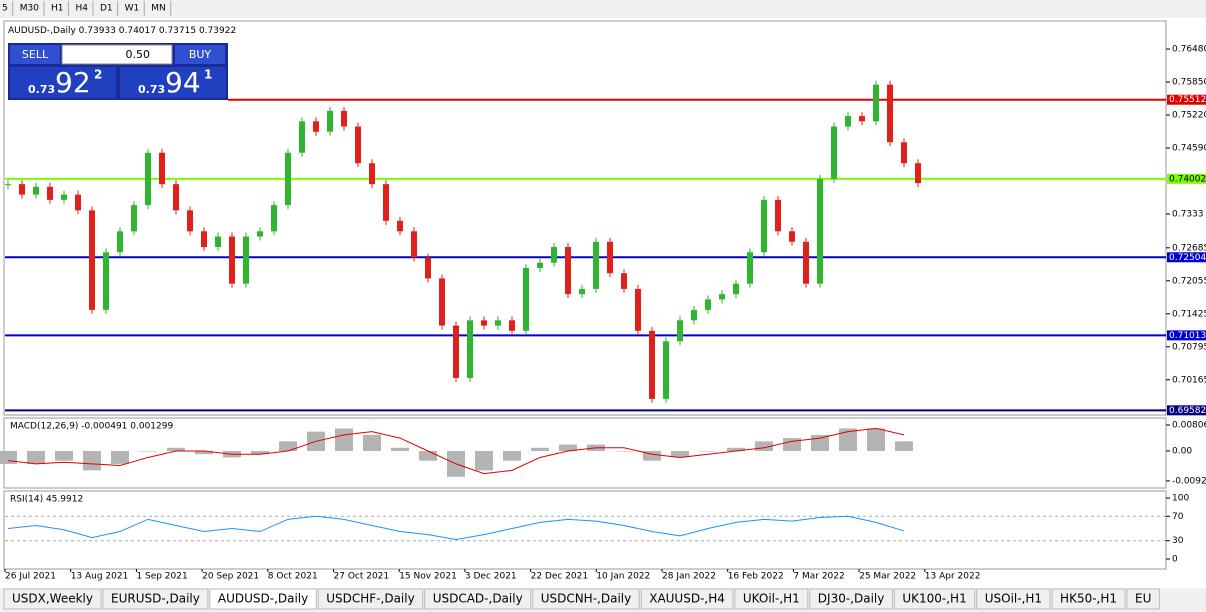  What do you see at coordinates (29, 9) in the screenshot?
I see `timeframe-button: M30` at bounding box center [29, 9].